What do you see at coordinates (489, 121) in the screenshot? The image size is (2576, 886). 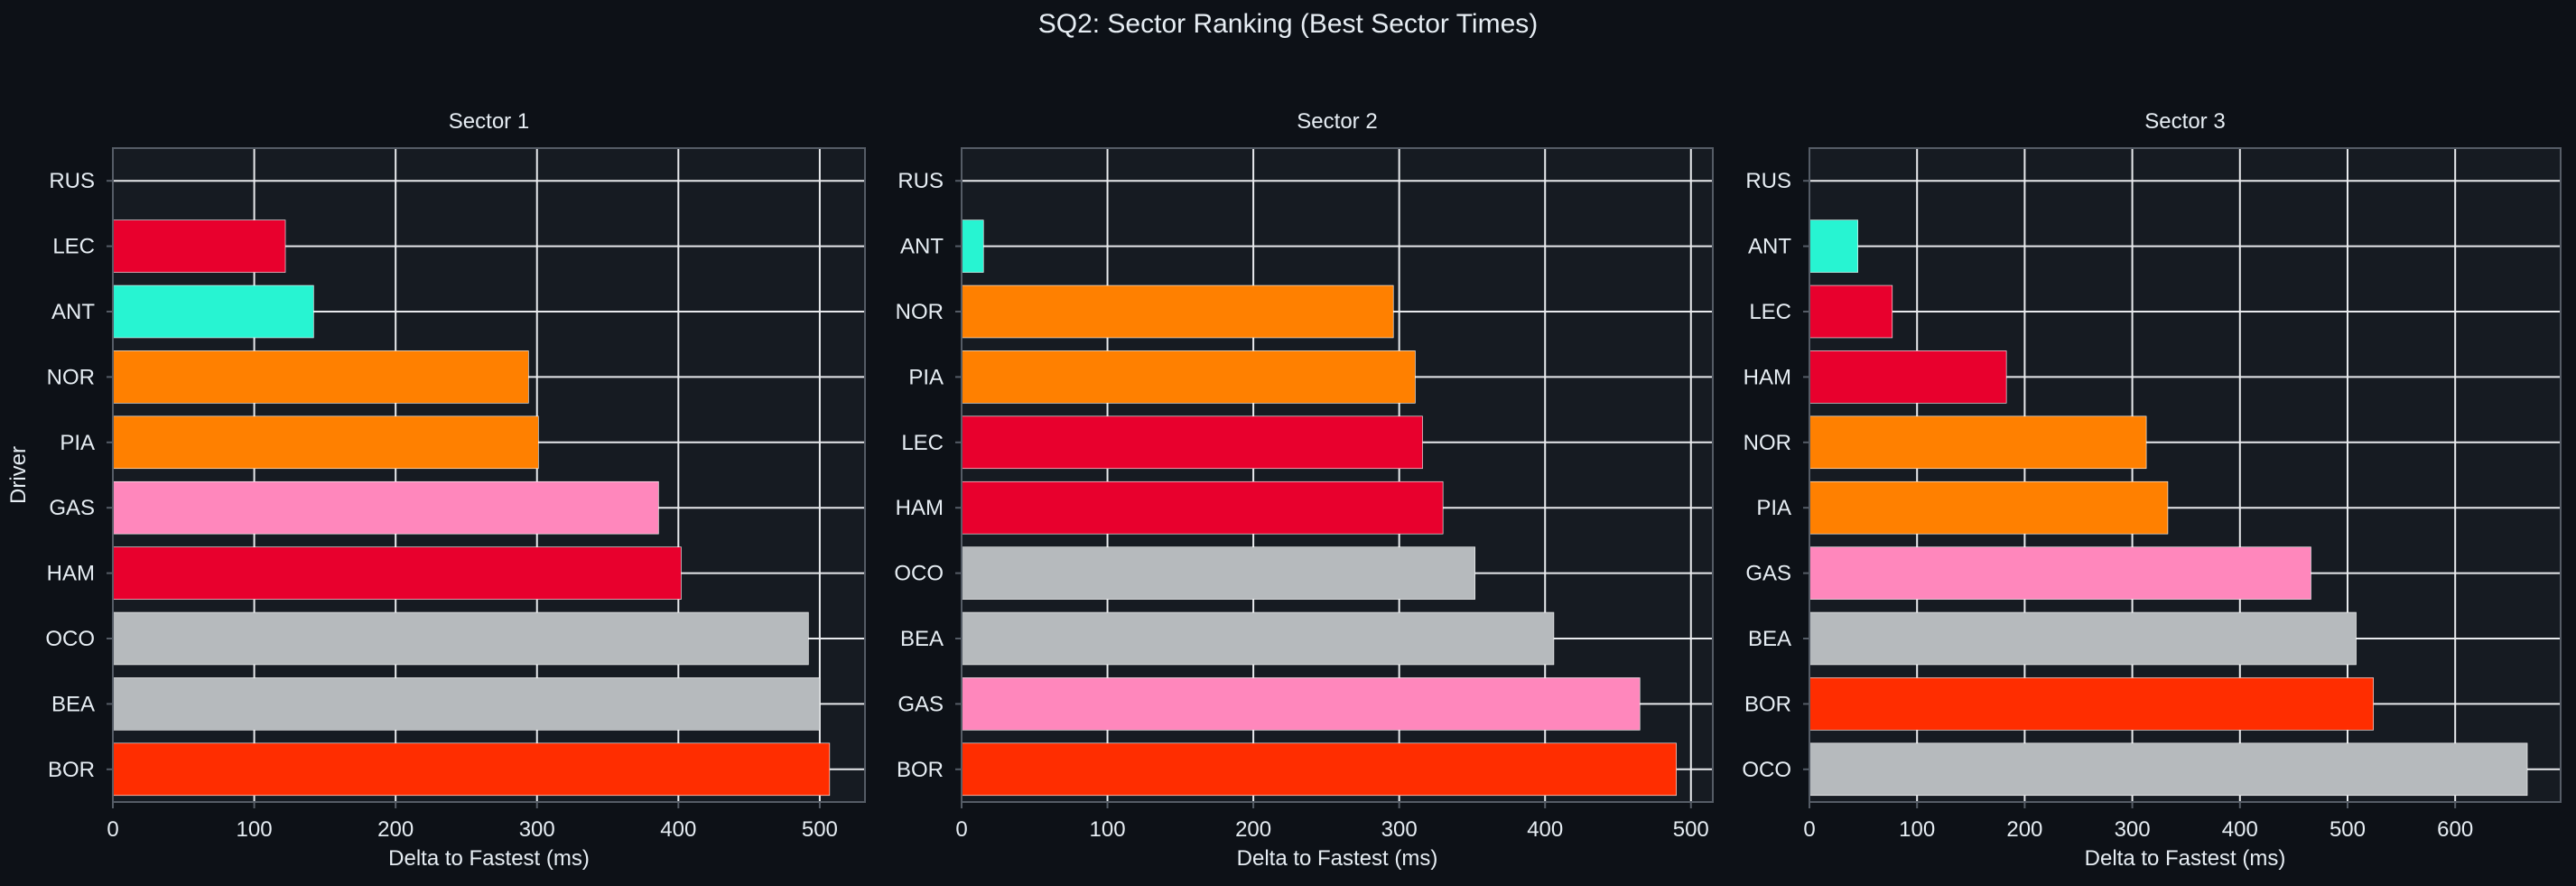 I see `panel-title: Sector 1` at bounding box center [489, 121].